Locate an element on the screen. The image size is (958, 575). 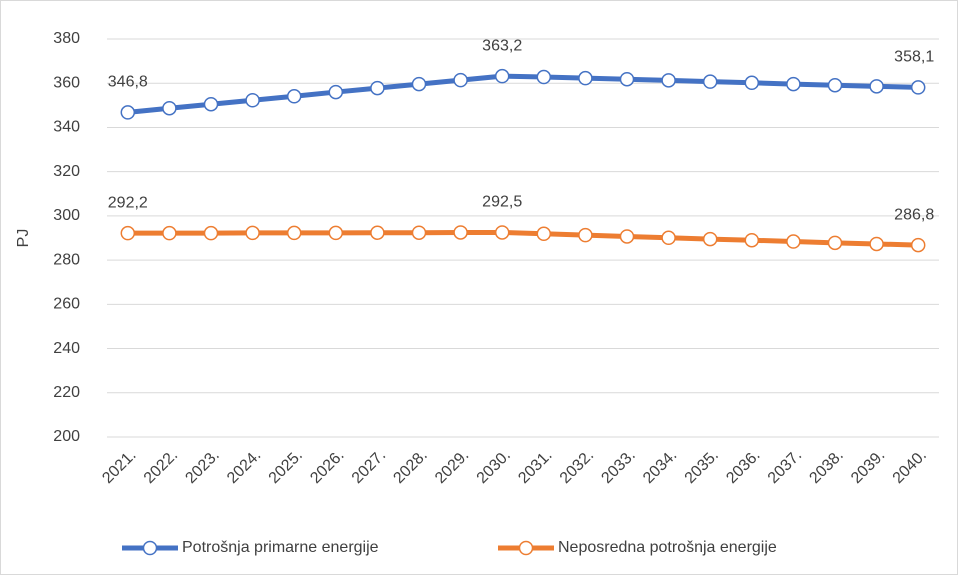
data-label: 358,1 is located at coordinates (914, 57).